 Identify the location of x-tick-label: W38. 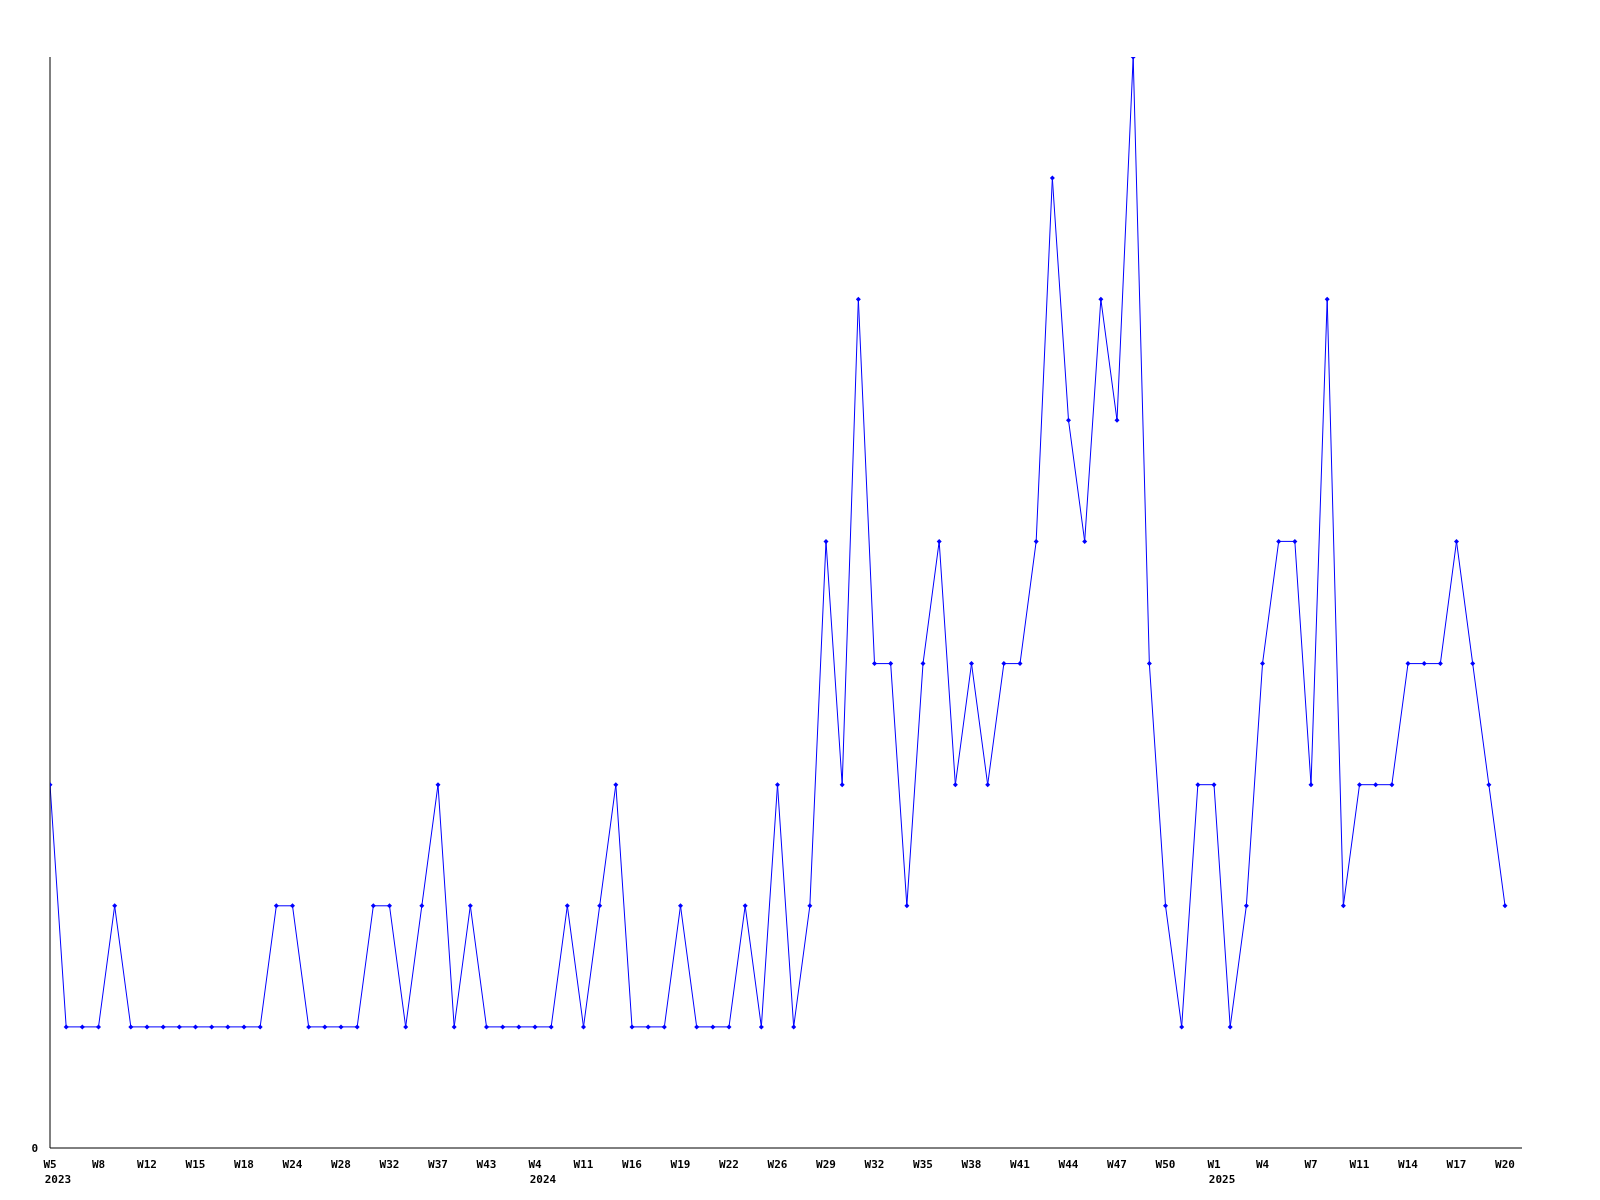
(971, 1164).